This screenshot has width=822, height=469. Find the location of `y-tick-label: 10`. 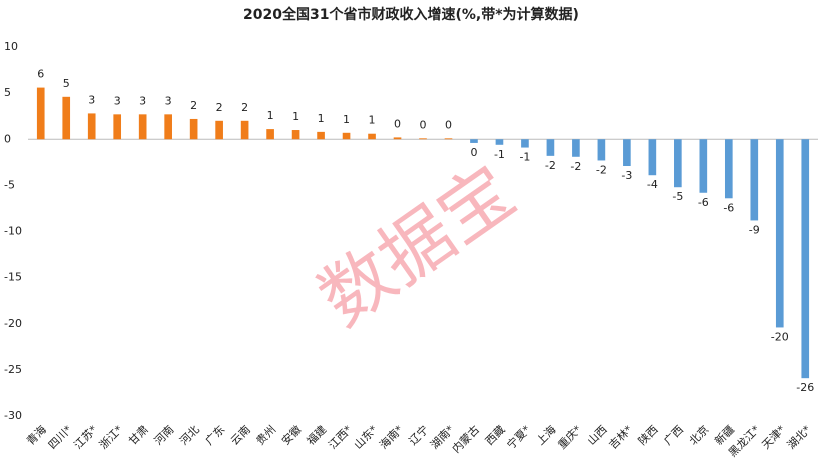

y-tick-label: 10 is located at coordinates (11, 46).